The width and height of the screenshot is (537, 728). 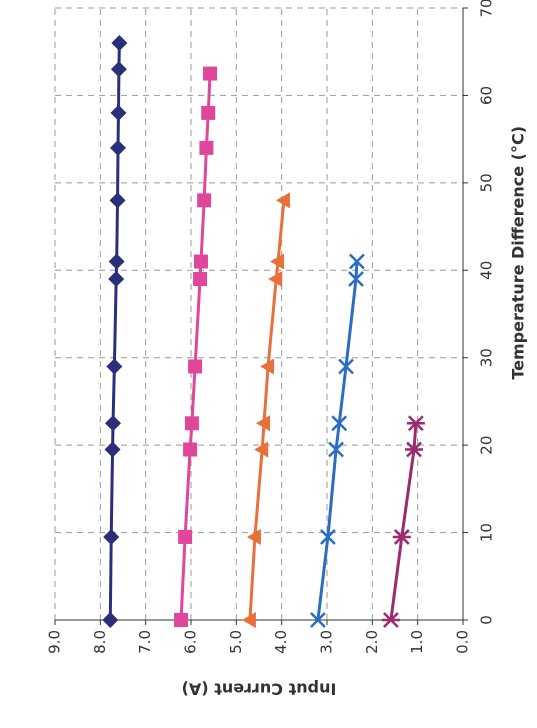 What do you see at coordinates (281, 642) in the screenshot?
I see `y-tick-label: 4.0` at bounding box center [281, 642].